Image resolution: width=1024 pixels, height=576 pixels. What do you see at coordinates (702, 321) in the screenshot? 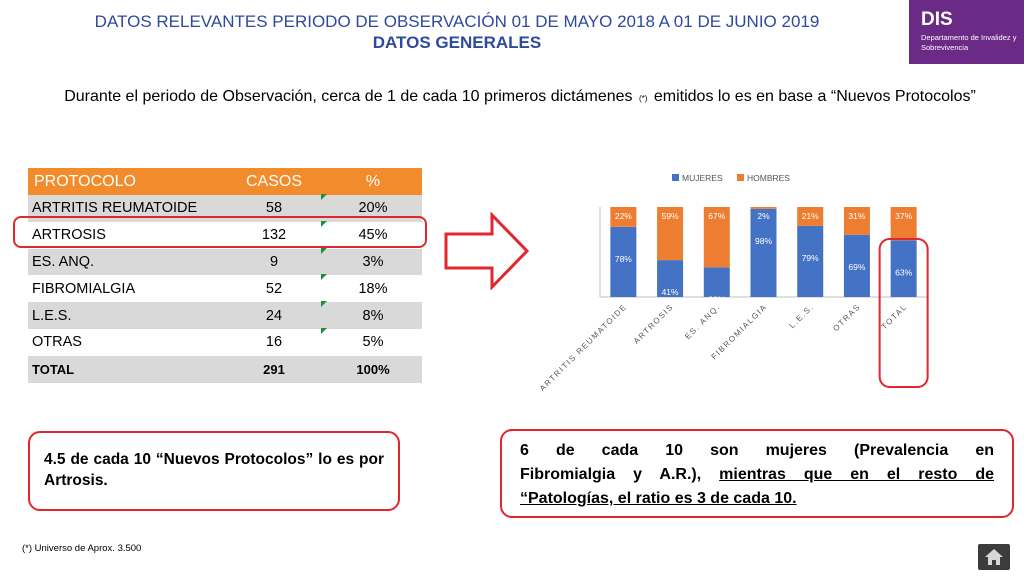
I see `category-label: ES. ANQ.` at bounding box center [702, 321].